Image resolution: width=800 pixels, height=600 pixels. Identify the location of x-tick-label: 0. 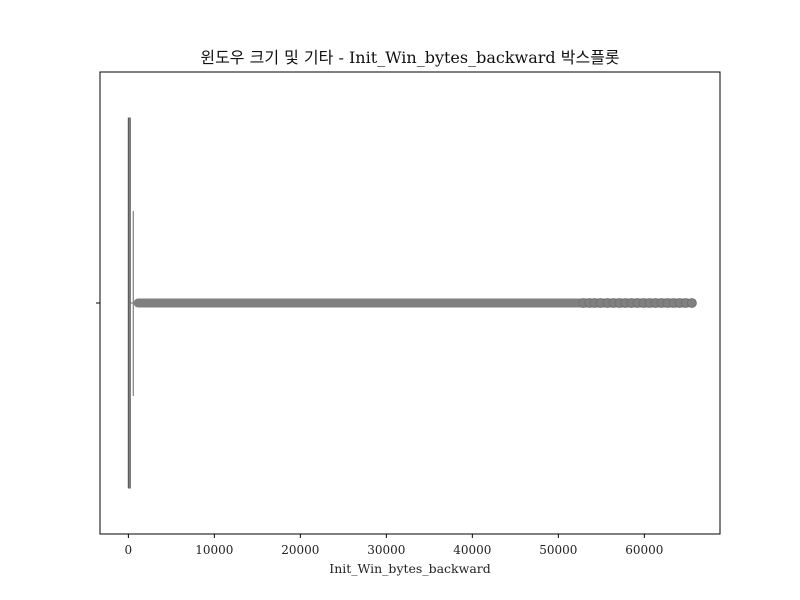
(129, 550).